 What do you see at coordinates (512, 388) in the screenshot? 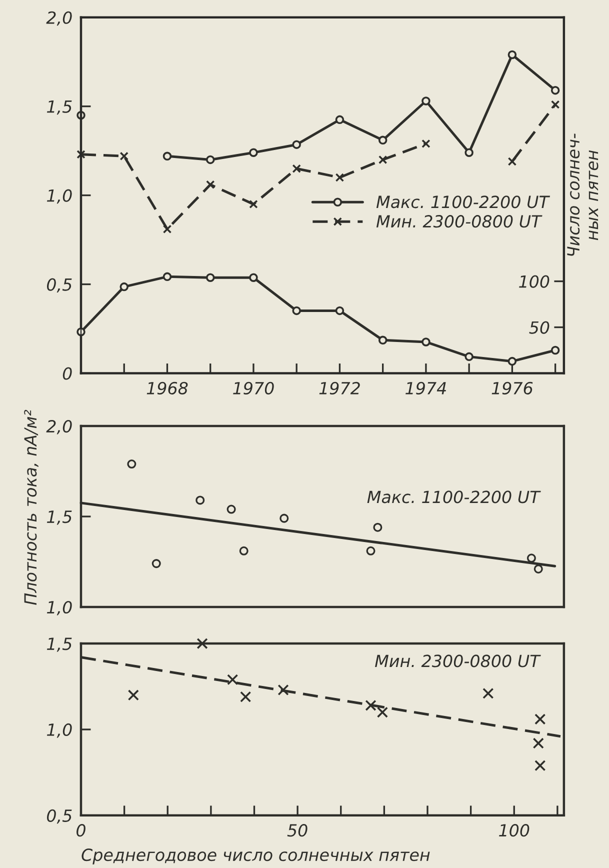
I see `x-tick-label: 1976` at bounding box center [512, 388].